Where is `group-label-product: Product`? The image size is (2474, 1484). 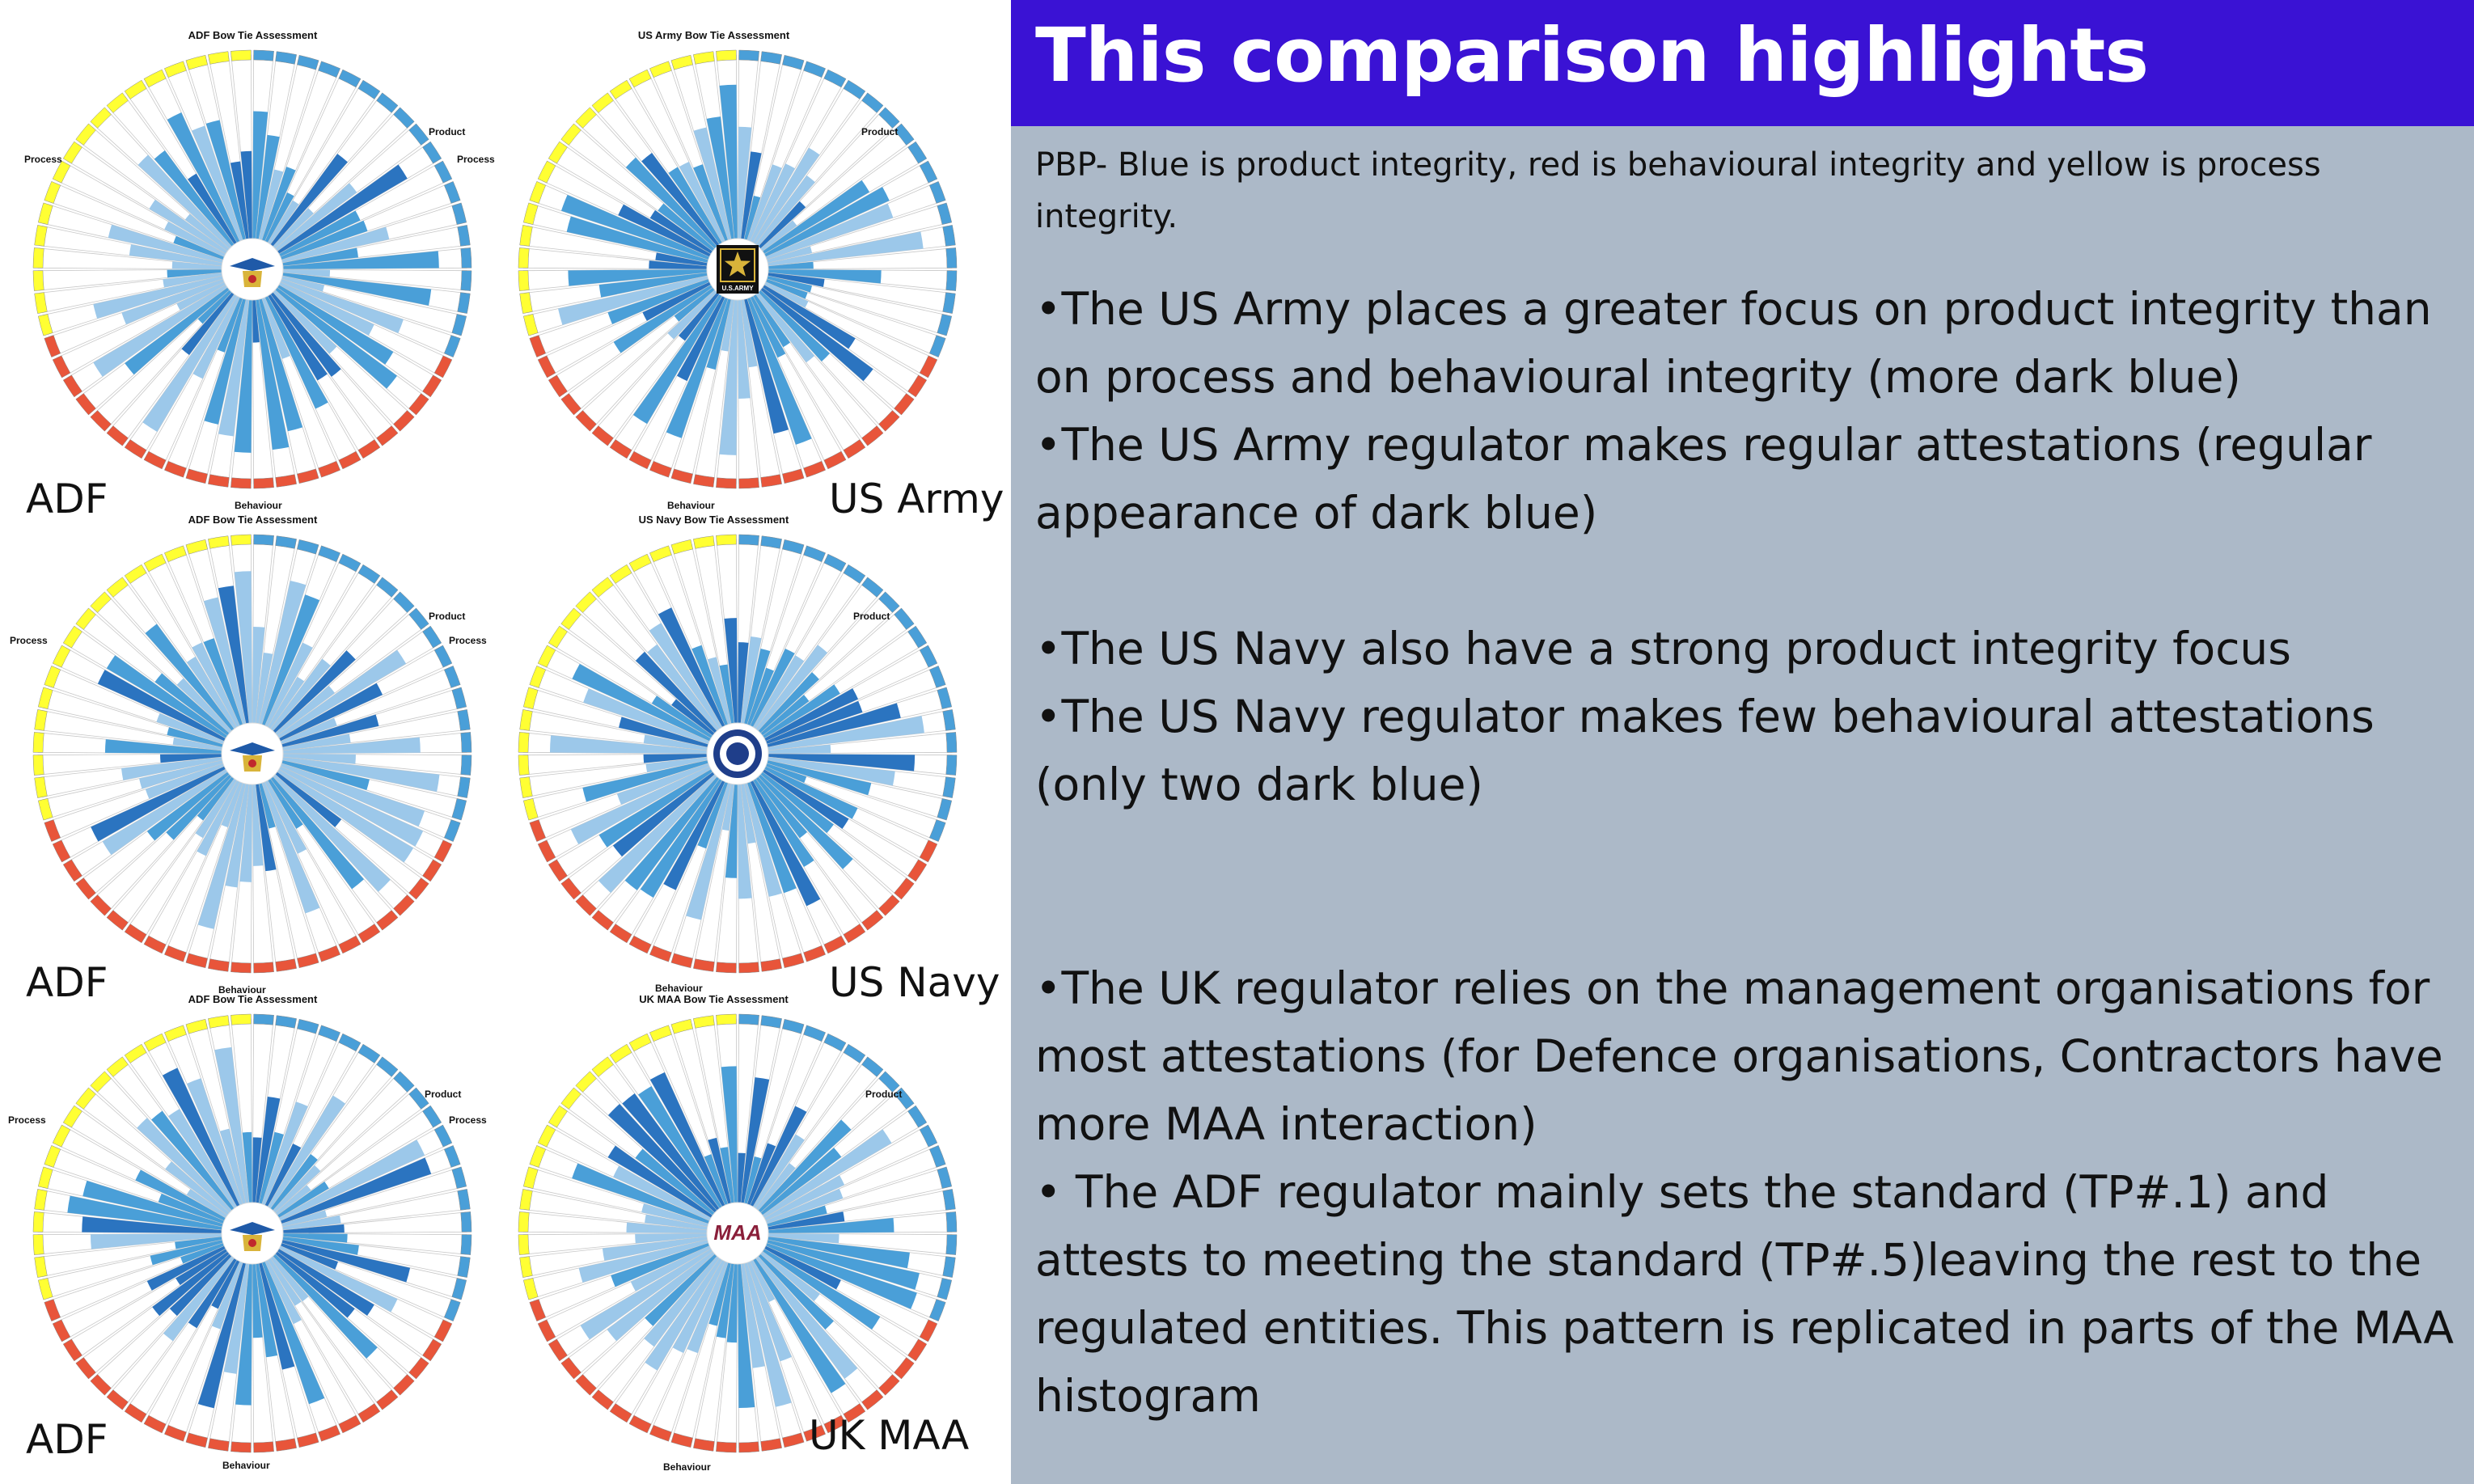 group-label-product: Product is located at coordinates (448, 131).